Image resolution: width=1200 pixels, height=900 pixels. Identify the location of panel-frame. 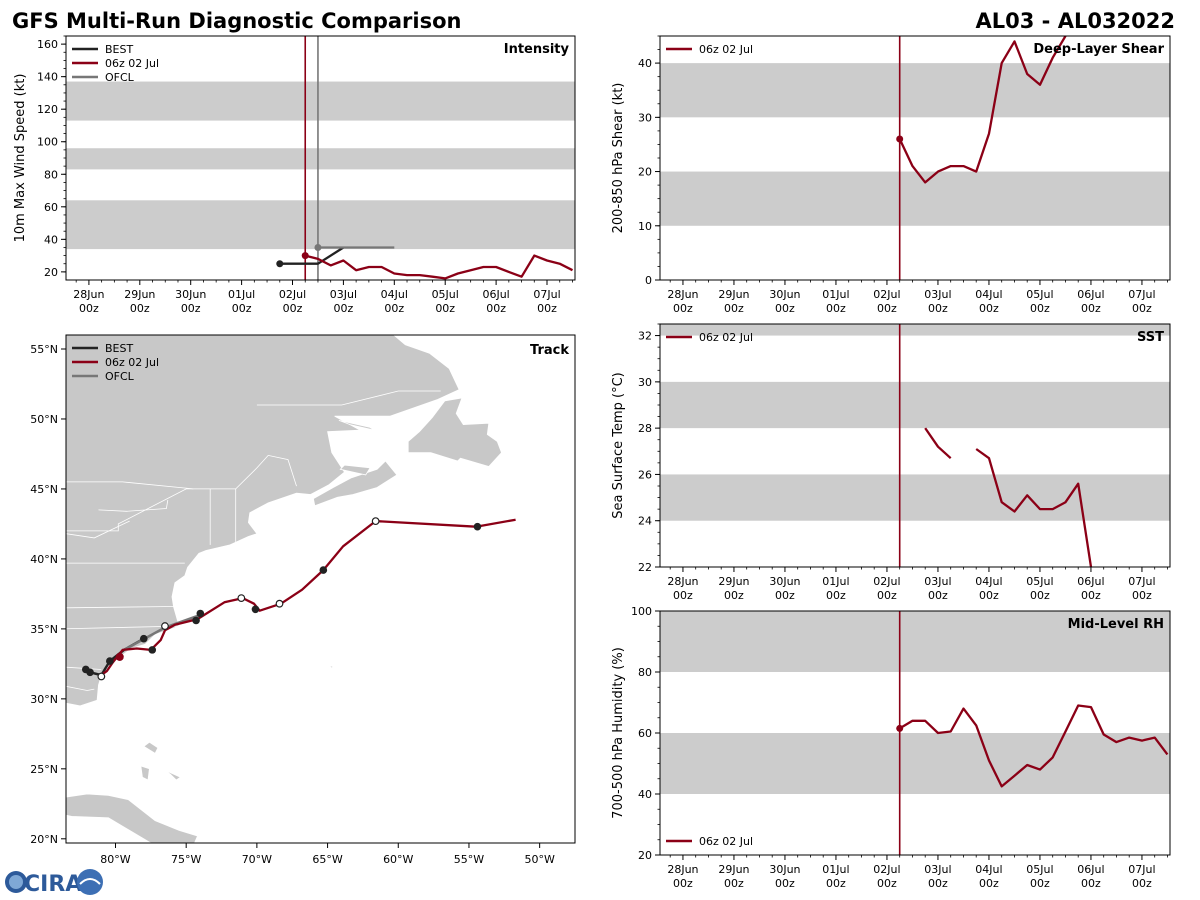
(915, 445).